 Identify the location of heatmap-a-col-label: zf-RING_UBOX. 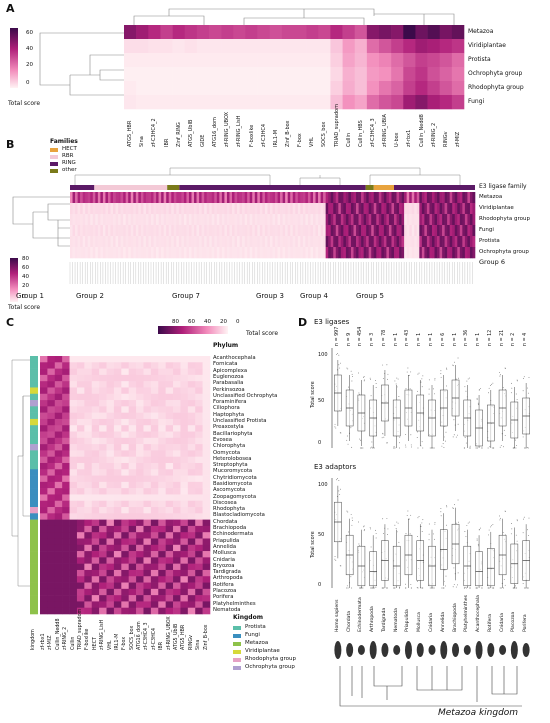
(227, 129).